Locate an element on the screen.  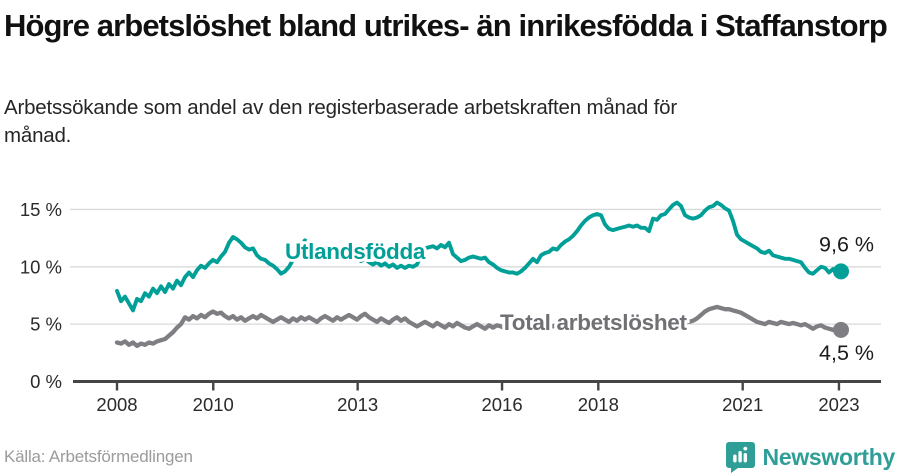
series-label: Total arbetslöshet is located at coordinates (594, 322).